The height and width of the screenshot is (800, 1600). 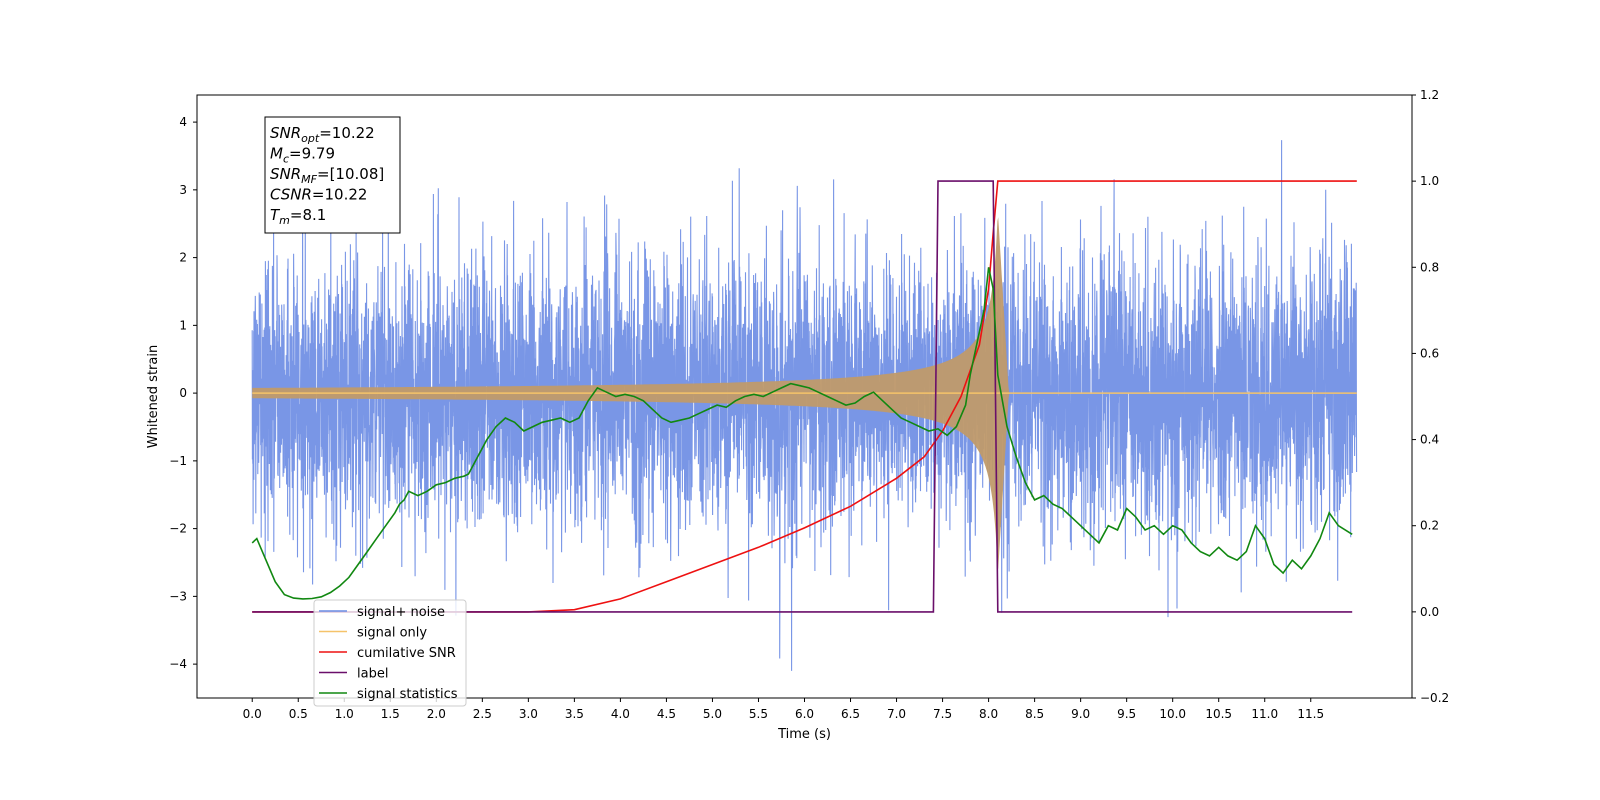 I want to click on y2-tick-label: 0.8, so click(x=1429, y=267).